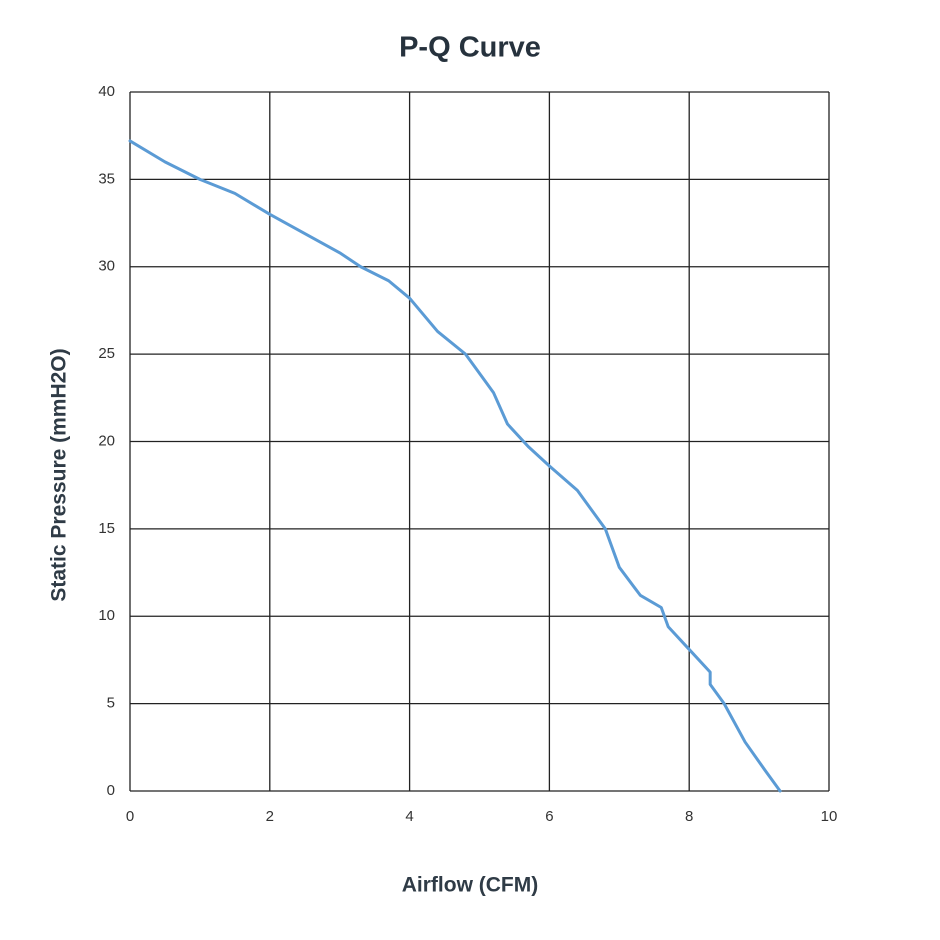  What do you see at coordinates (111, 790) in the screenshot?
I see `y-tick-label: 0` at bounding box center [111, 790].